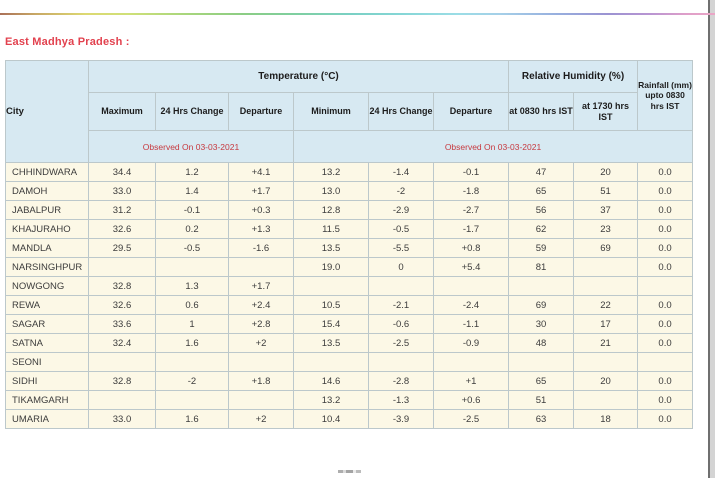 This screenshot has height=478, width=715. What do you see at coordinates (573, 76) in the screenshot?
I see `col-header-humidity-group: Relative Humidity (%)` at bounding box center [573, 76].